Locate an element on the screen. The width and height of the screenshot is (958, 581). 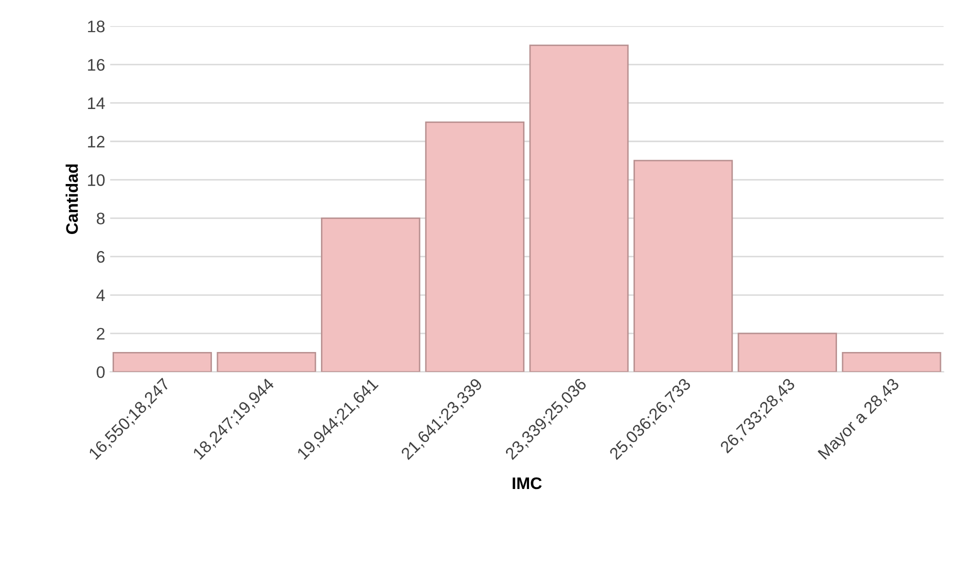
y-tick-label: 10 is located at coordinates (96, 180).